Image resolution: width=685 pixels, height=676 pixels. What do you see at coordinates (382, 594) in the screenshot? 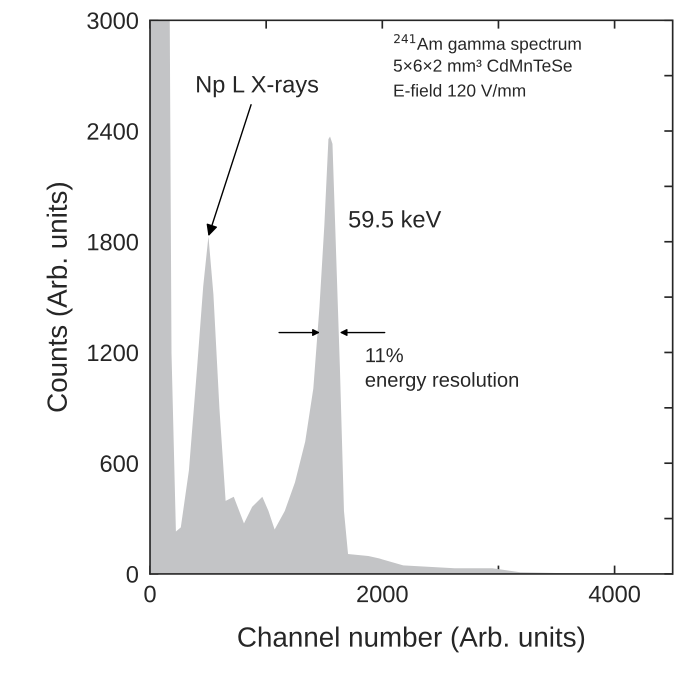
I see `x-tick-label: 2000` at bounding box center [382, 594].